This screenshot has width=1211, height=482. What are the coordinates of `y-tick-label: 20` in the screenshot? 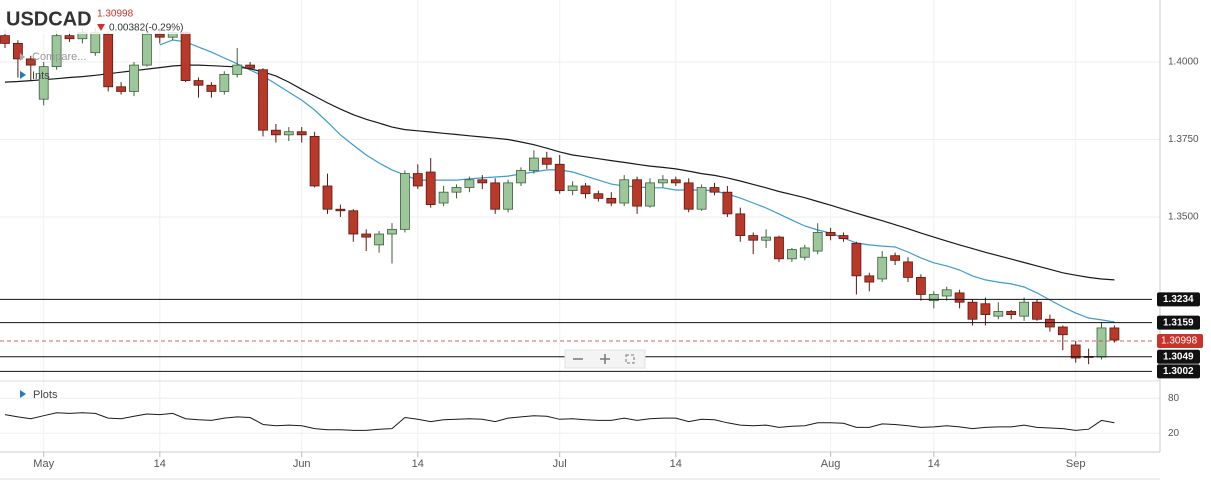 It's located at (1174, 433).